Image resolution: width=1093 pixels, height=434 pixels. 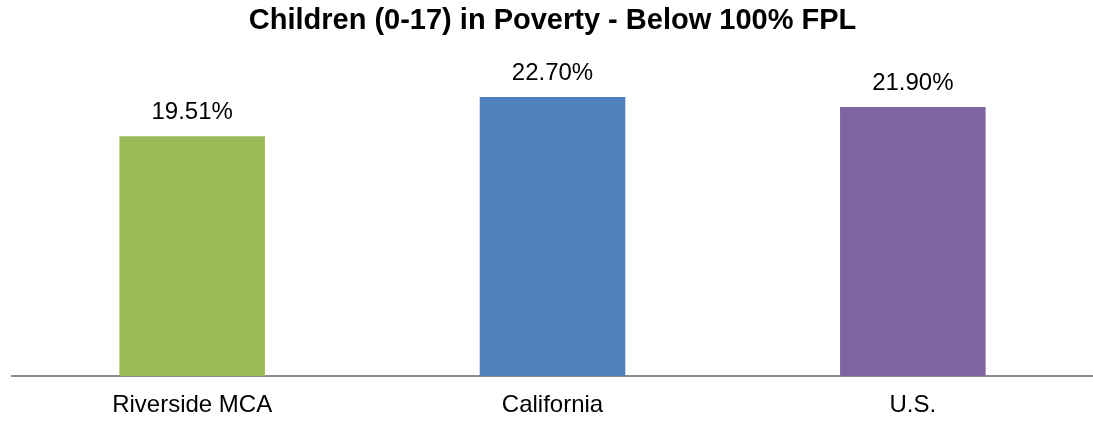 What do you see at coordinates (913, 403) in the screenshot?
I see `x-tick-label: U.S.` at bounding box center [913, 403].